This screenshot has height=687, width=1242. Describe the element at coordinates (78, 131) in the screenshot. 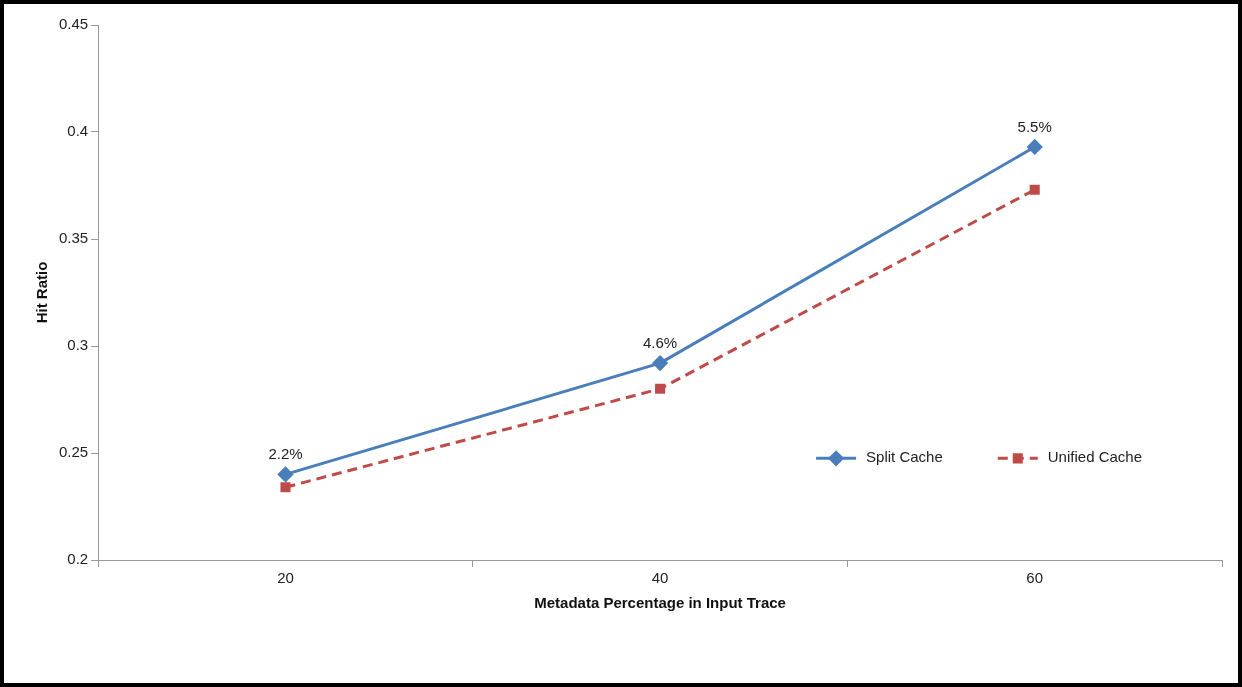

I see `y-tick-label: 0.4` at that location.